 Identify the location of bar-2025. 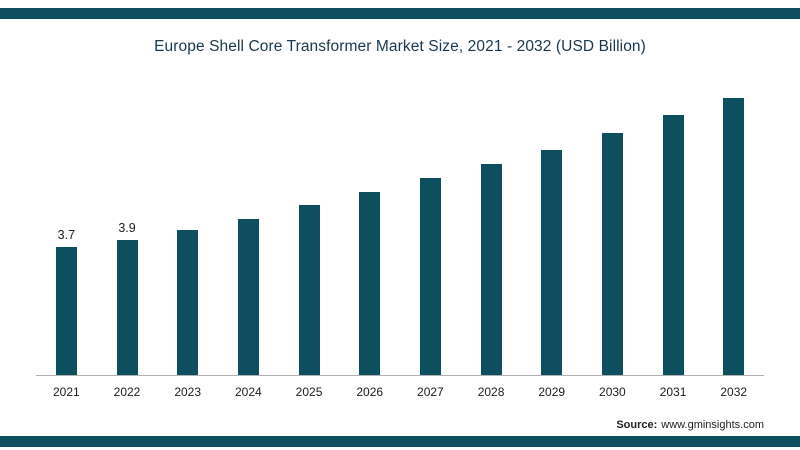
(309, 290).